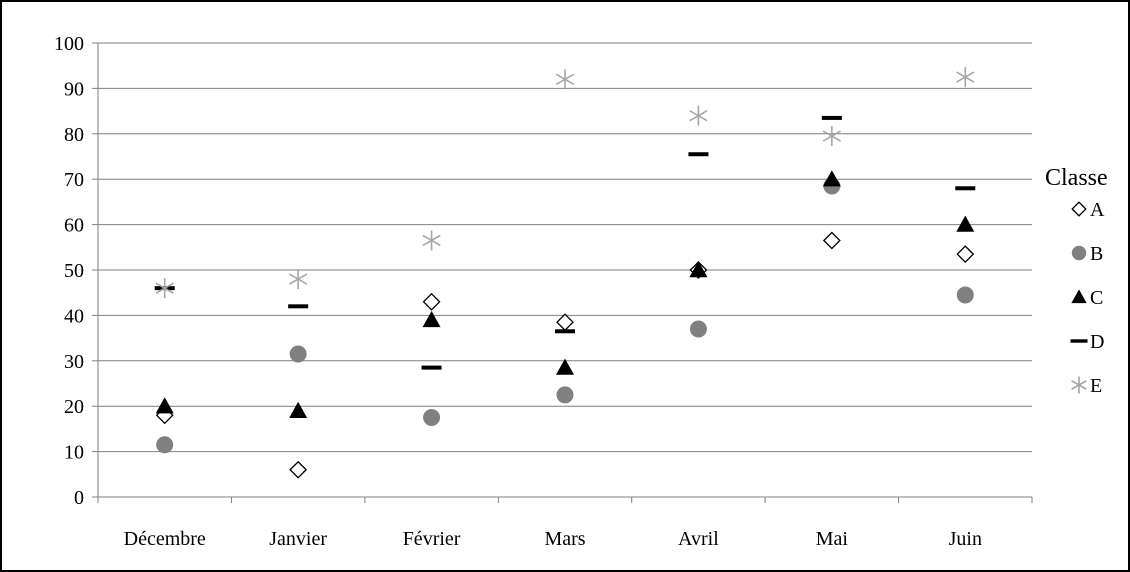 This screenshot has height=572, width=1130. Describe the element at coordinates (698, 539) in the screenshot. I see `x-tick-label: Avril` at that location.